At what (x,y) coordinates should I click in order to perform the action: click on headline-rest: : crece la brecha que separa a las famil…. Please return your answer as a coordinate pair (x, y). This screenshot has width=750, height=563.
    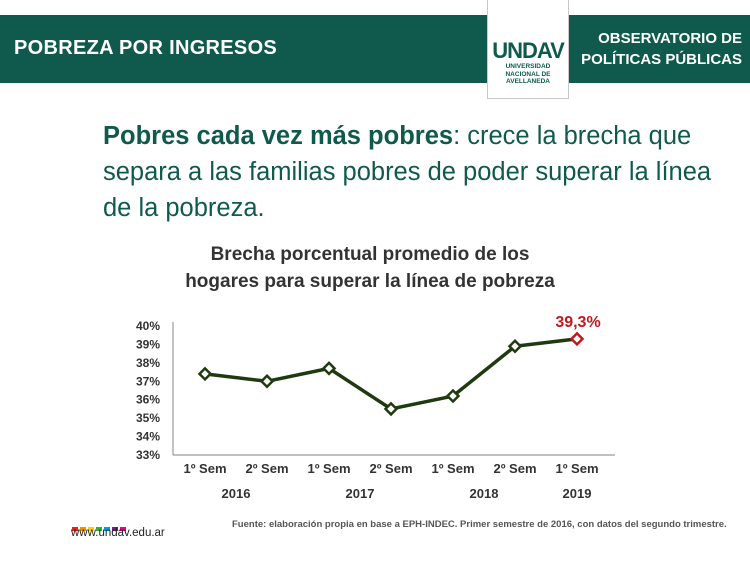
    Looking at the image, I should click on (407, 172).